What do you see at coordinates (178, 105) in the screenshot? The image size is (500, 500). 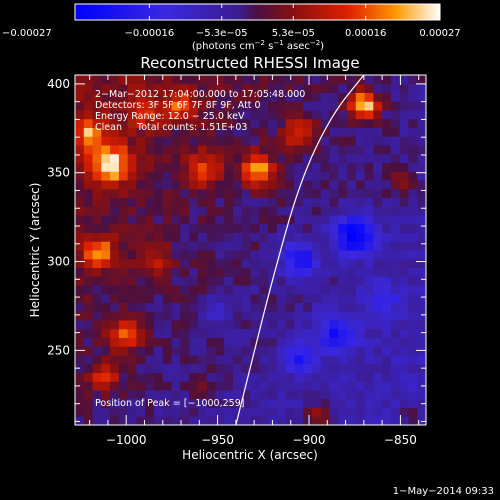 I see `detectors-annotation: Detectors: 3F 5F 6F 7F 8F 9F, Att 0` at bounding box center [178, 105].